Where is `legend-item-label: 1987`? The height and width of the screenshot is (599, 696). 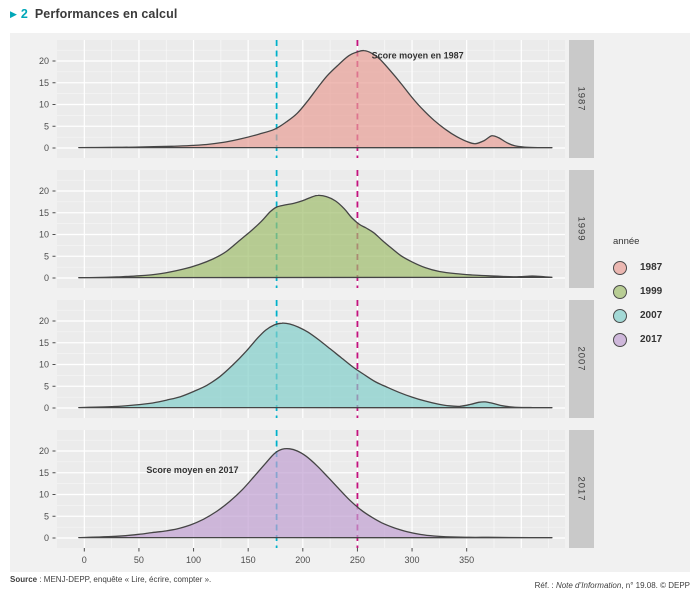 legend-item-label: 1987 is located at coordinates (651, 267).